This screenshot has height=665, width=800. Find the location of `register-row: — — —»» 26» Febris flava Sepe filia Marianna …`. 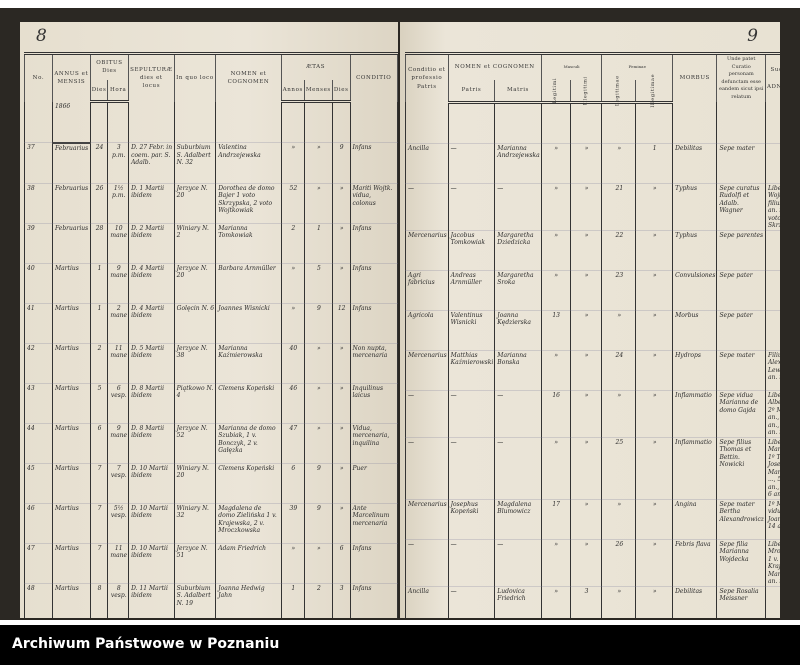

register-row: — — —»» 26» Febris flava Sepe filia Marianna … is located at coordinates (592, 563).